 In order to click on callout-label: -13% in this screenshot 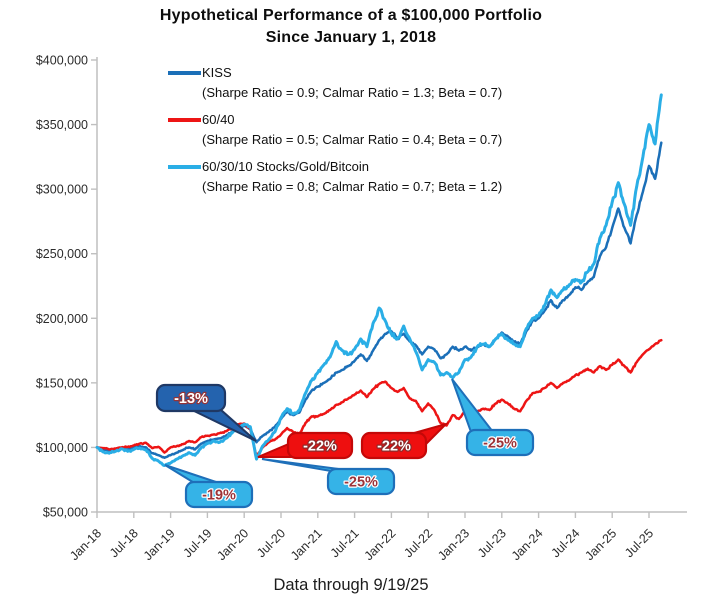, I will do `click(191, 399)`.